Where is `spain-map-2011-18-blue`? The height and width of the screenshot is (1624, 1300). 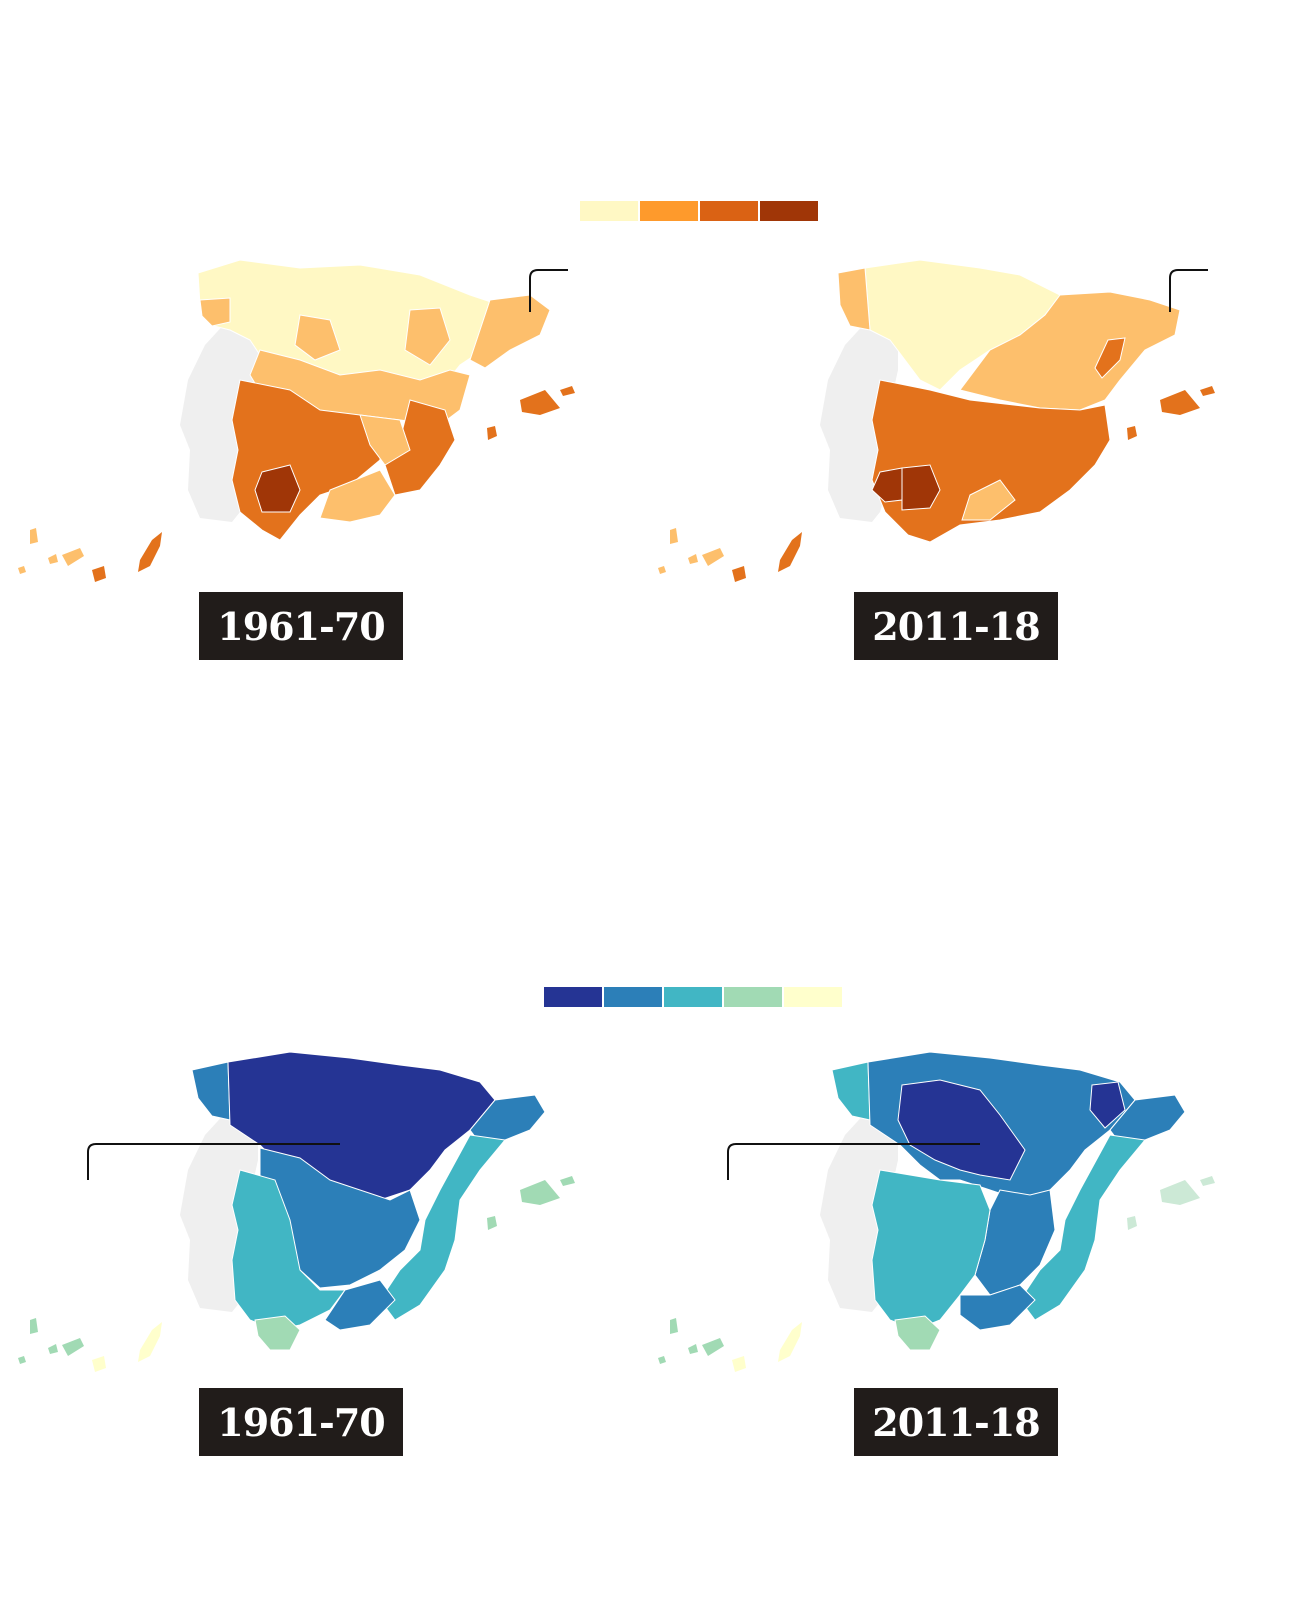
spain-map-2011-18-blue is located at coordinates (936, 1211).